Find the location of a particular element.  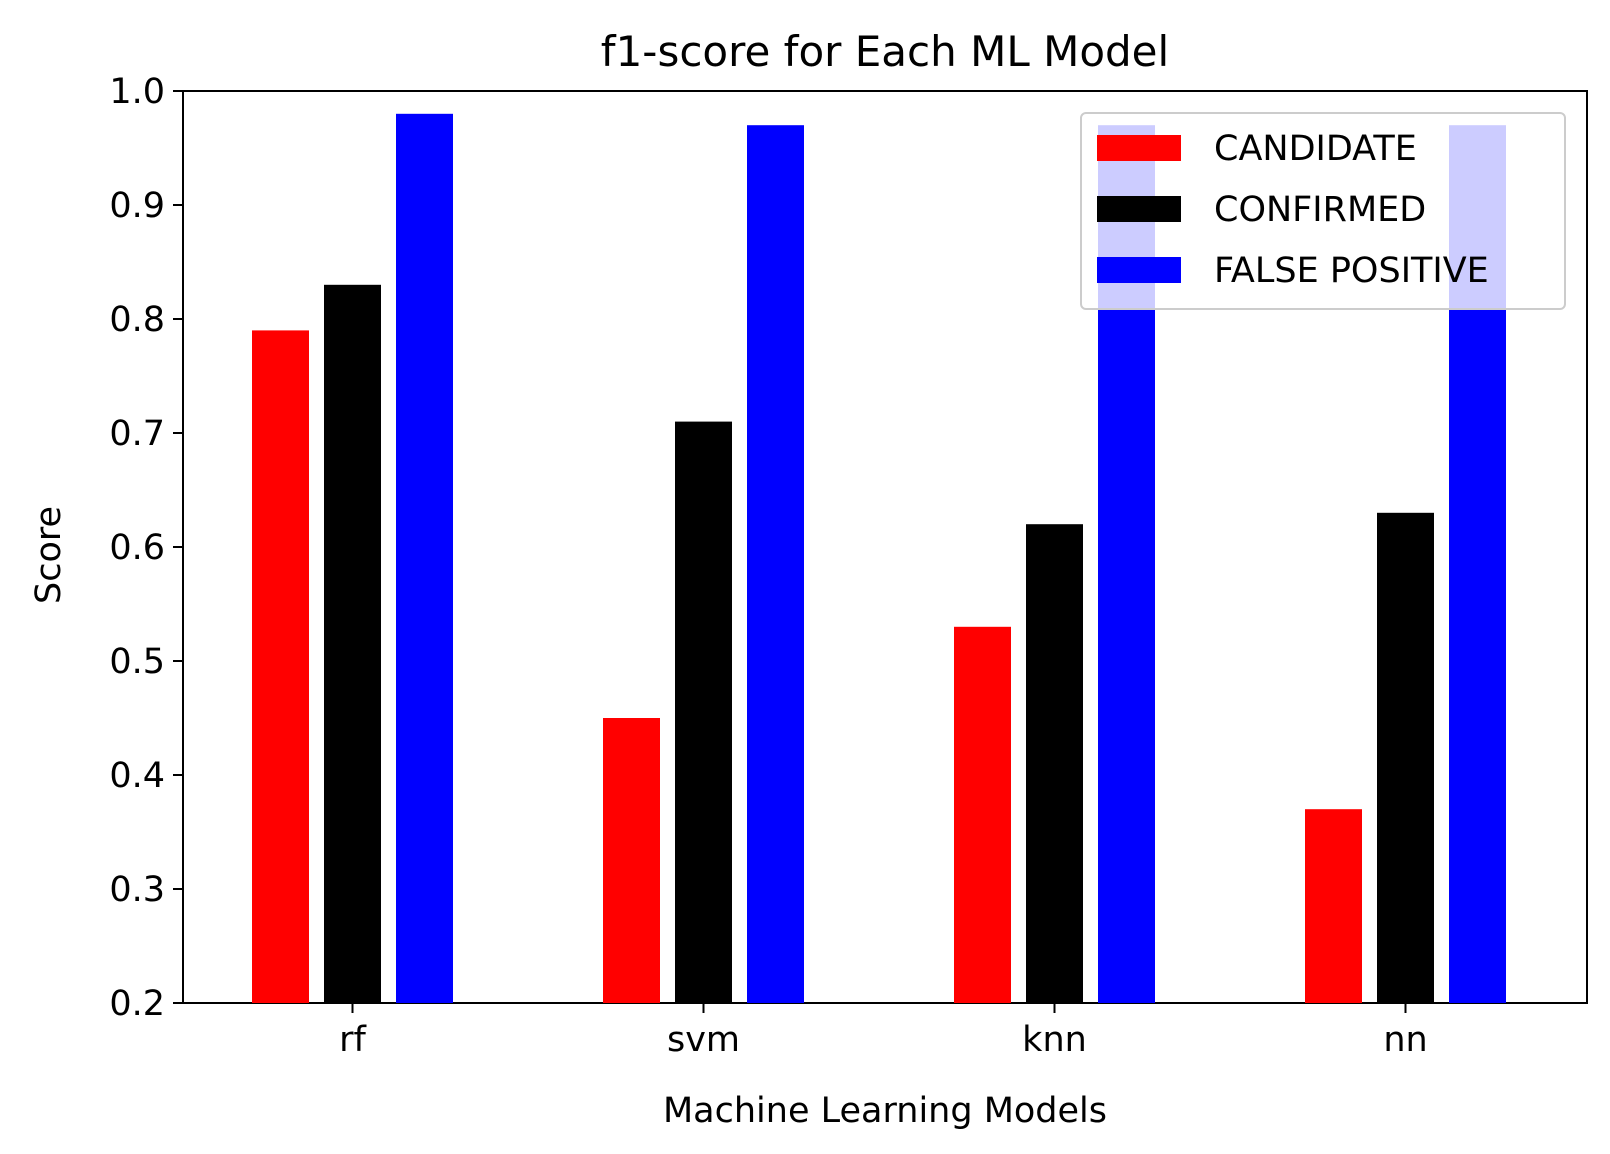

bar-false-positive-rf is located at coordinates (424, 558).